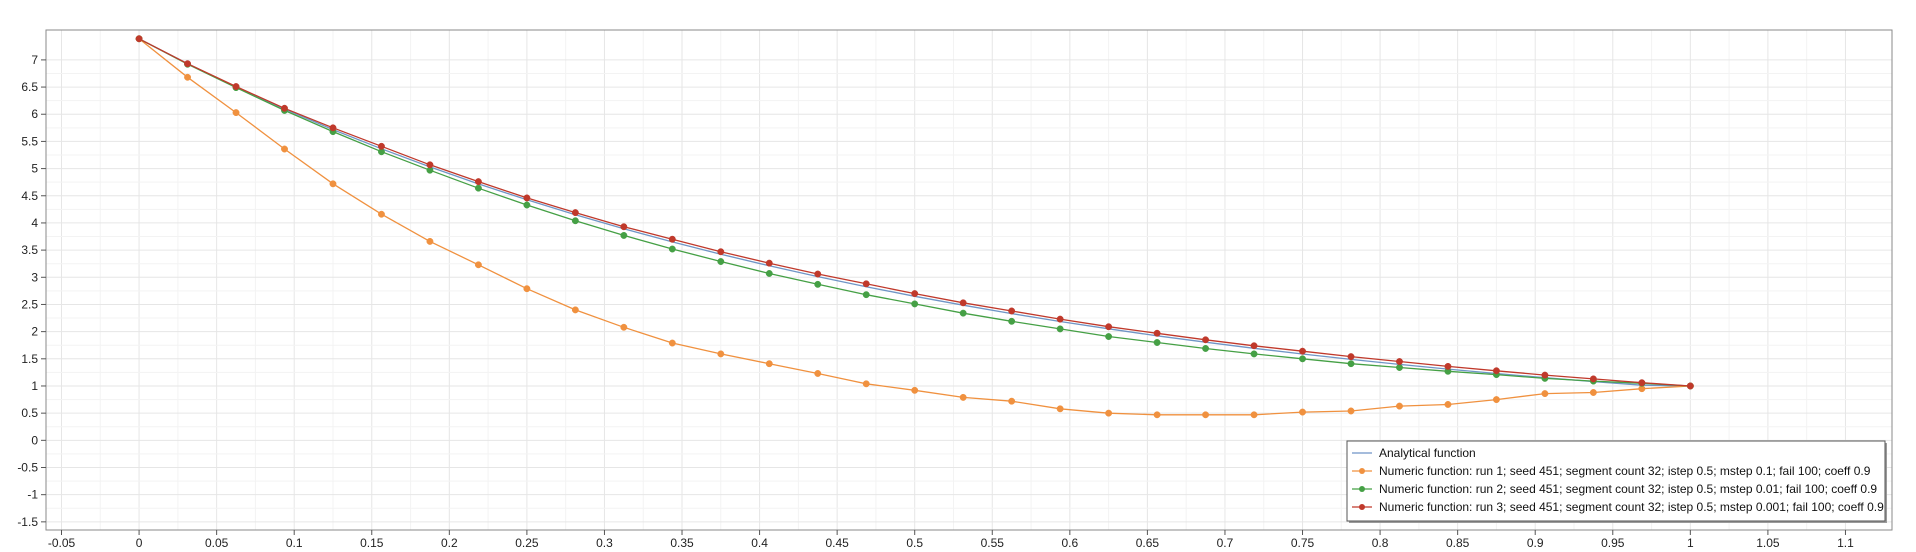  Describe the element at coordinates (34, 332) in the screenshot. I see `y-tick-label: 2` at that location.